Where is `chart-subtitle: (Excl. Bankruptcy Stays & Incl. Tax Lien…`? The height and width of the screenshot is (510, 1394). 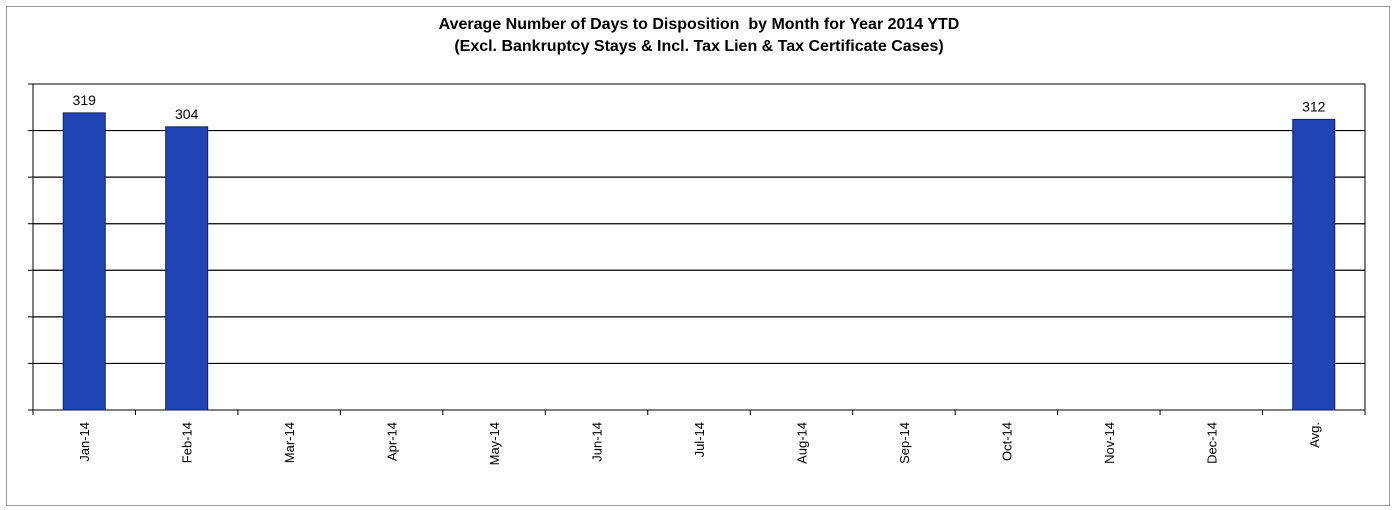
chart-subtitle: (Excl. Bankruptcy Stays & Incl. Tax Lien… is located at coordinates (698, 46).